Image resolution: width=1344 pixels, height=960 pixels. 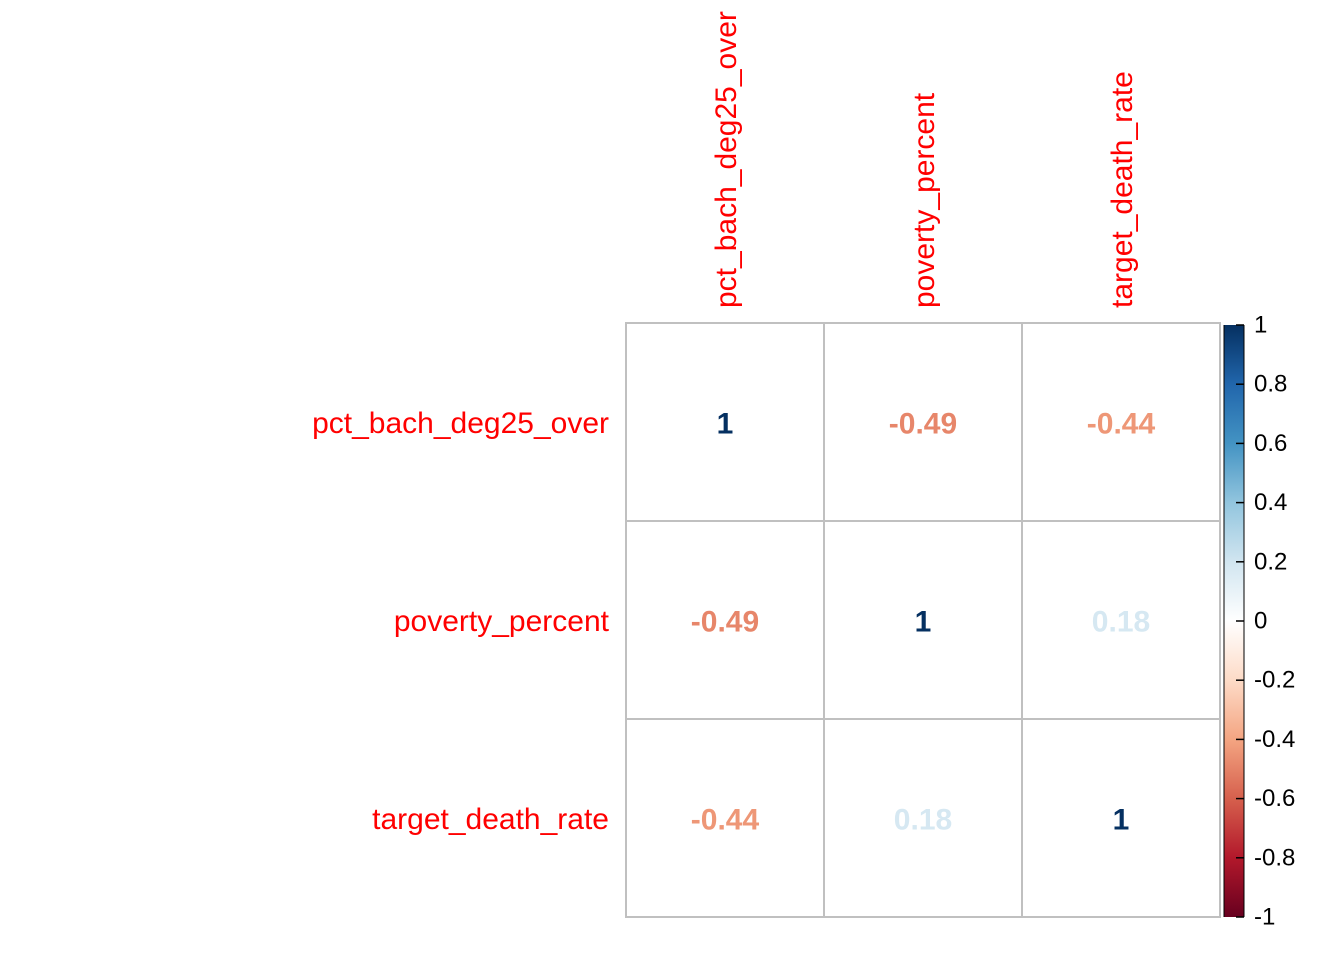 What do you see at coordinates (1270, 443) in the screenshot?
I see `colorbar-tick-label: 0.6` at bounding box center [1270, 443].